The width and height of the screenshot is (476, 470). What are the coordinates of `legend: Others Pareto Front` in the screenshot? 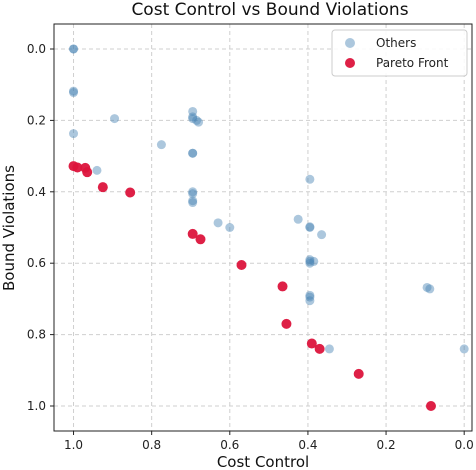 It's located at (399, 53).